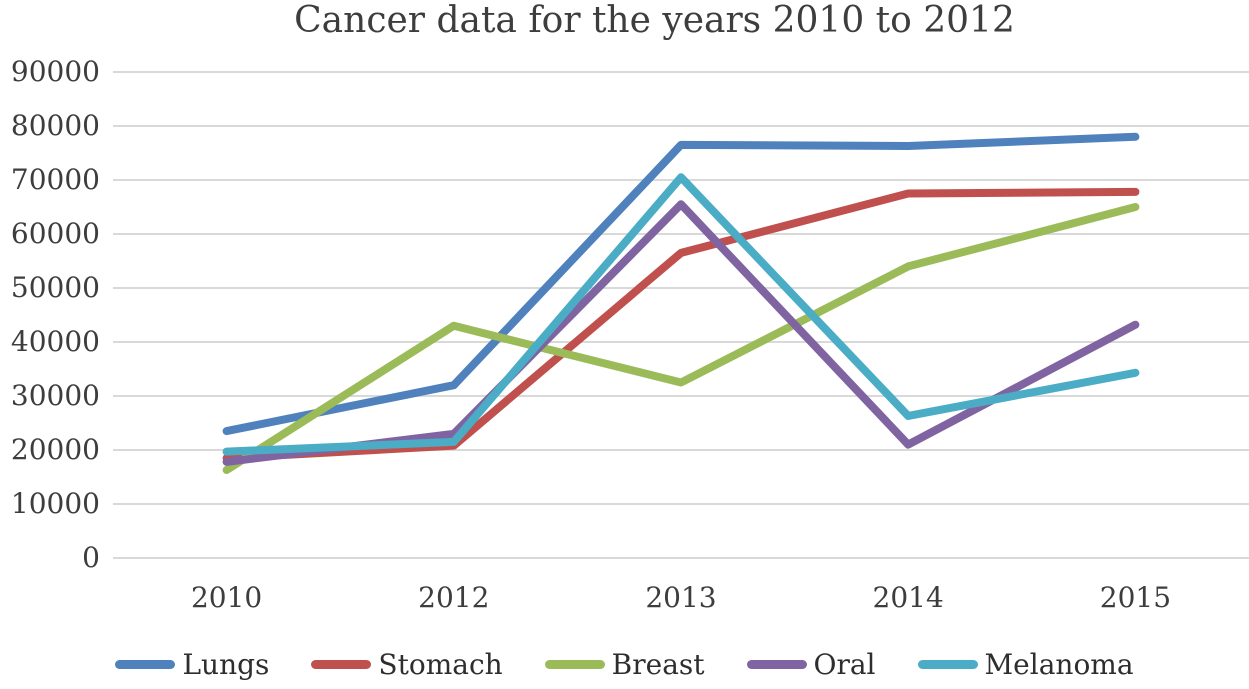  What do you see at coordinates (55, 449) in the screenshot?
I see `y-axis-tick-label: 20000` at bounding box center [55, 449].